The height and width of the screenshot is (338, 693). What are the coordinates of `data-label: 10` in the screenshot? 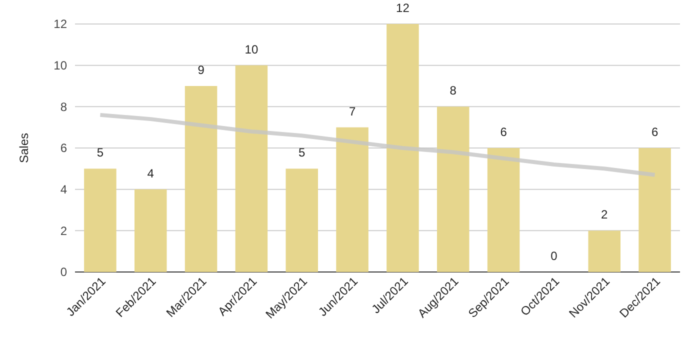 It's located at (251, 49).